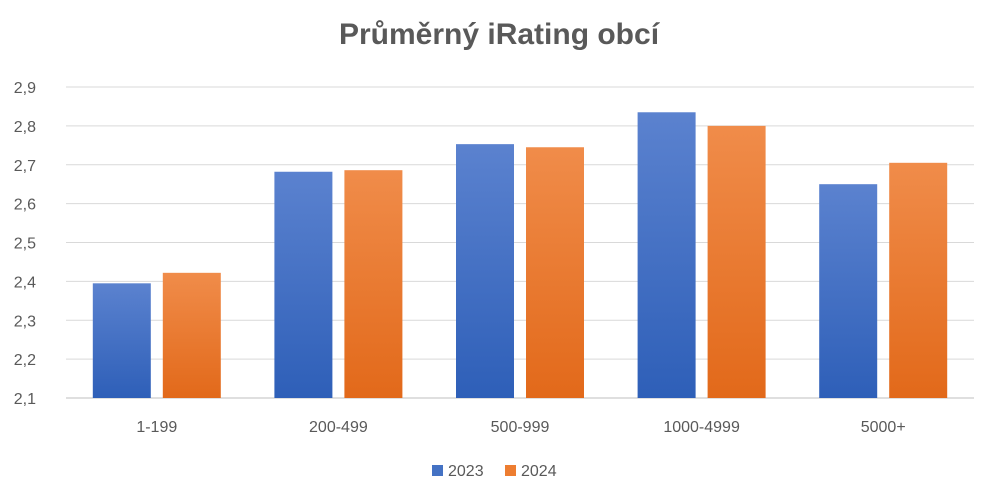 This screenshot has height=498, width=999. I want to click on bar-2023-5000+, so click(848, 291).